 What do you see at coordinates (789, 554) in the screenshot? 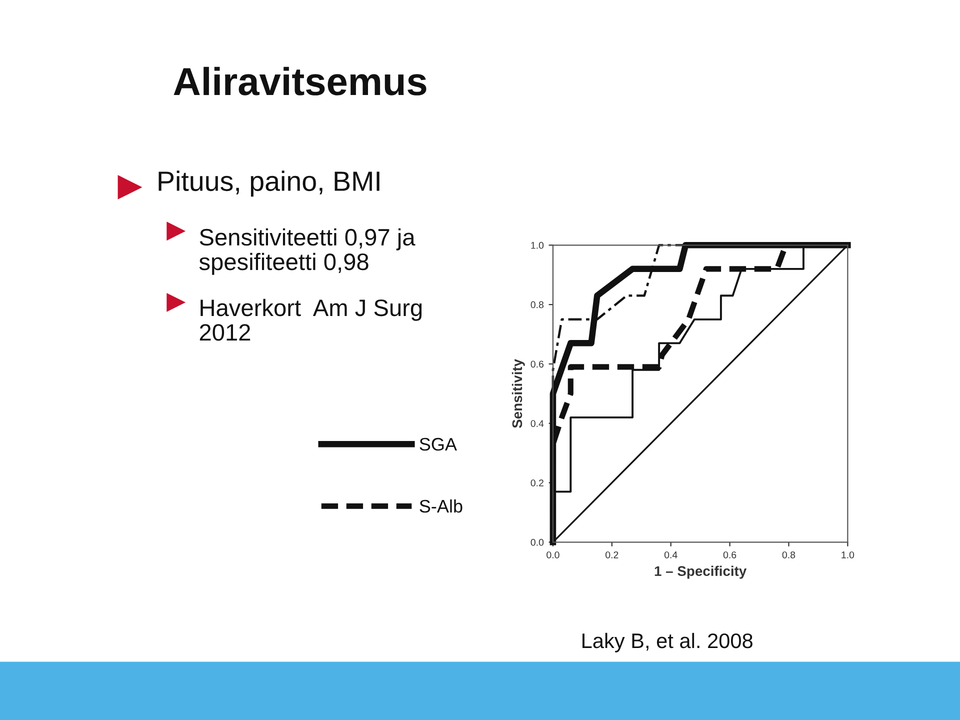
I see `x-tick-label: 0.8` at bounding box center [789, 554].